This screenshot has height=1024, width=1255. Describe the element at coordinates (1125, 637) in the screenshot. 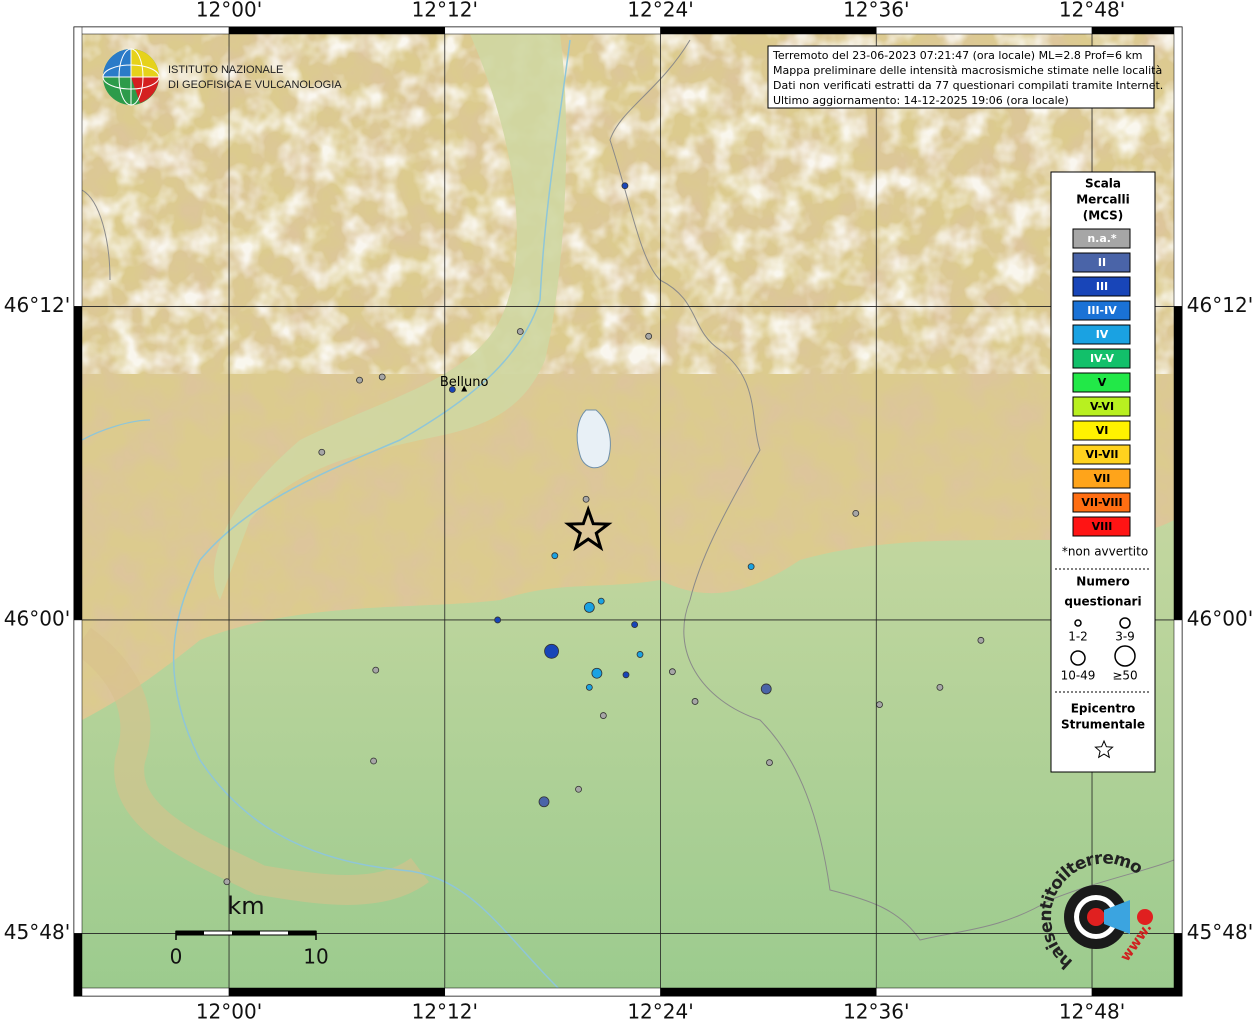

I see `legend-size-label: 3-9` at that location.